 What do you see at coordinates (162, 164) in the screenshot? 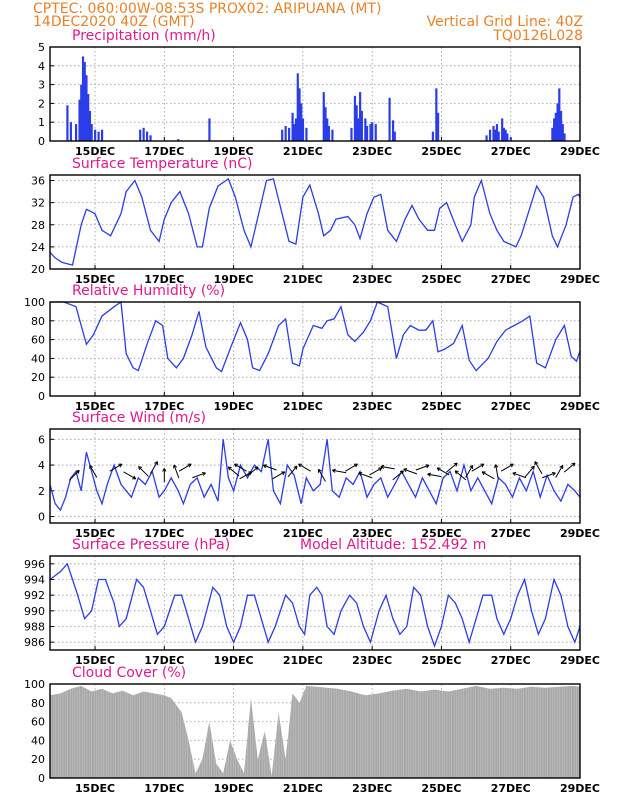
I see `temperature-title: Surface Temperature (nC)` at bounding box center [162, 164].